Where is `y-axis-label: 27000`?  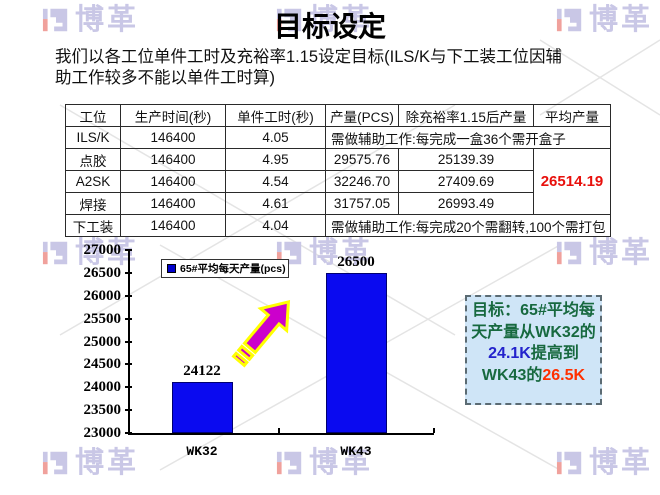
y-axis-label: 27000 is located at coordinates (102, 250).